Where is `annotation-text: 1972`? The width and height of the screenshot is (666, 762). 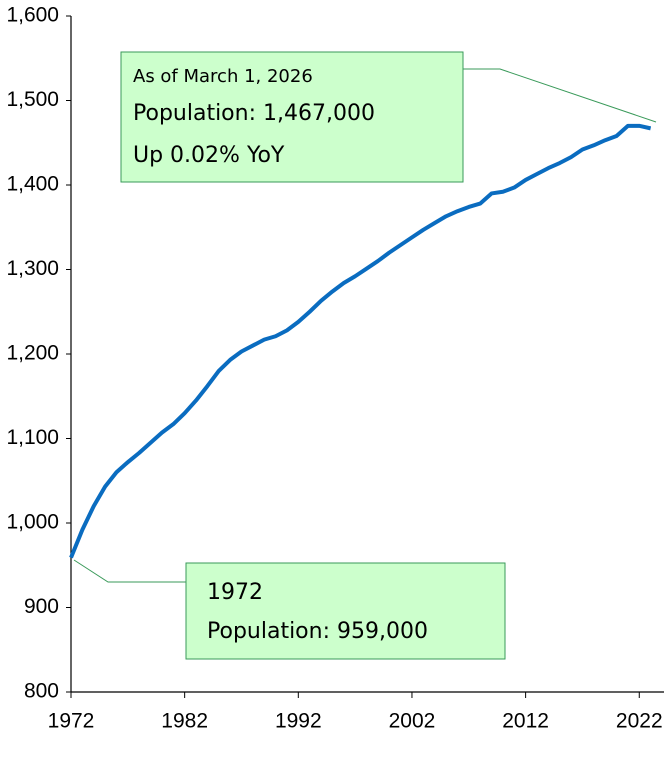
annotation-text: 1972 is located at coordinates (235, 592).